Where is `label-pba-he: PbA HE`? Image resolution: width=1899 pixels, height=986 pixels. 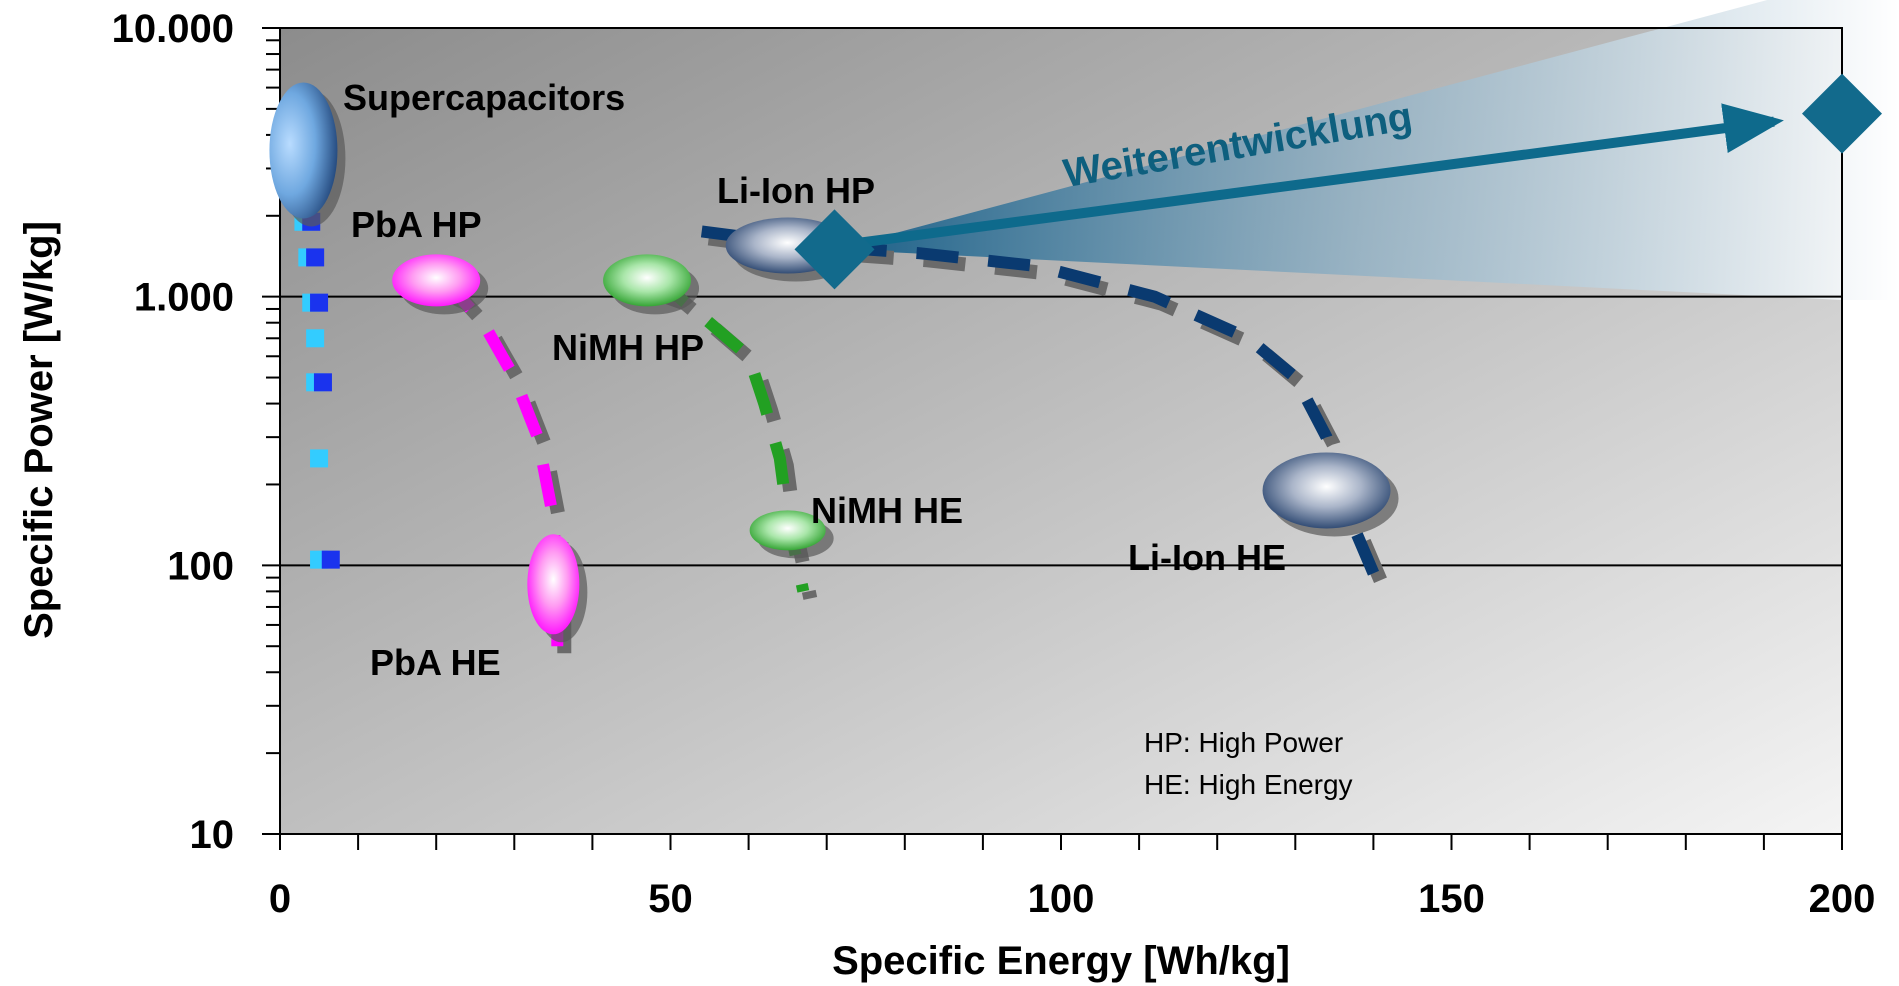 label-pba-he: PbA HE is located at coordinates (435, 662).